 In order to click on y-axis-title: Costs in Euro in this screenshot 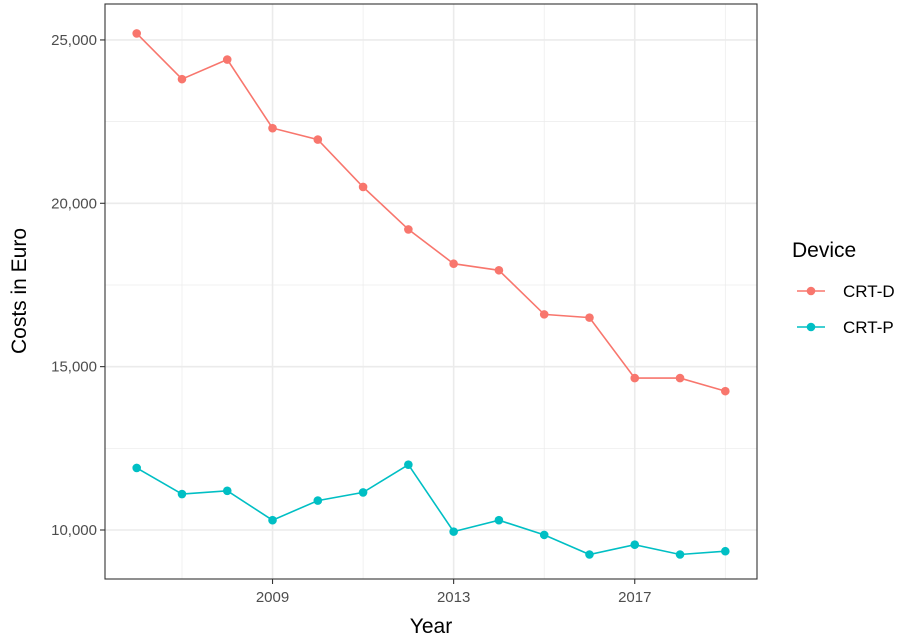, I will do `click(19, 291)`.